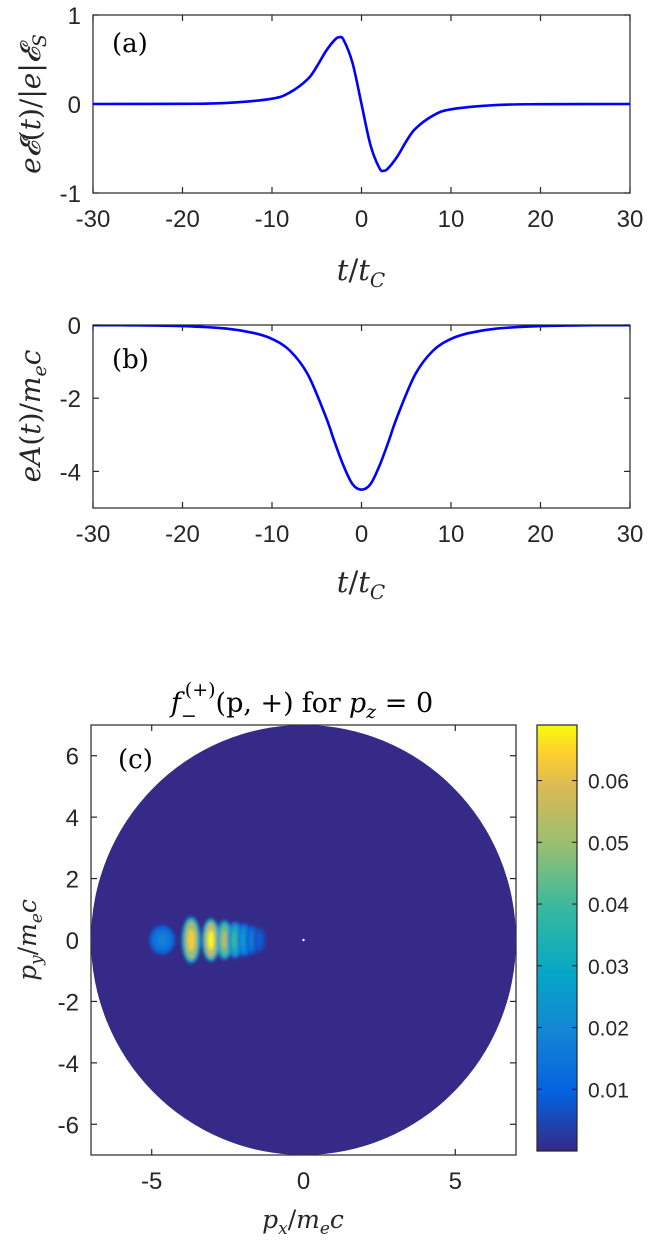 Image resolution: width=654 pixels, height=1246 pixels. Describe the element at coordinates (303, 940) in the screenshot. I see `panel-c-origin-dot` at that location.